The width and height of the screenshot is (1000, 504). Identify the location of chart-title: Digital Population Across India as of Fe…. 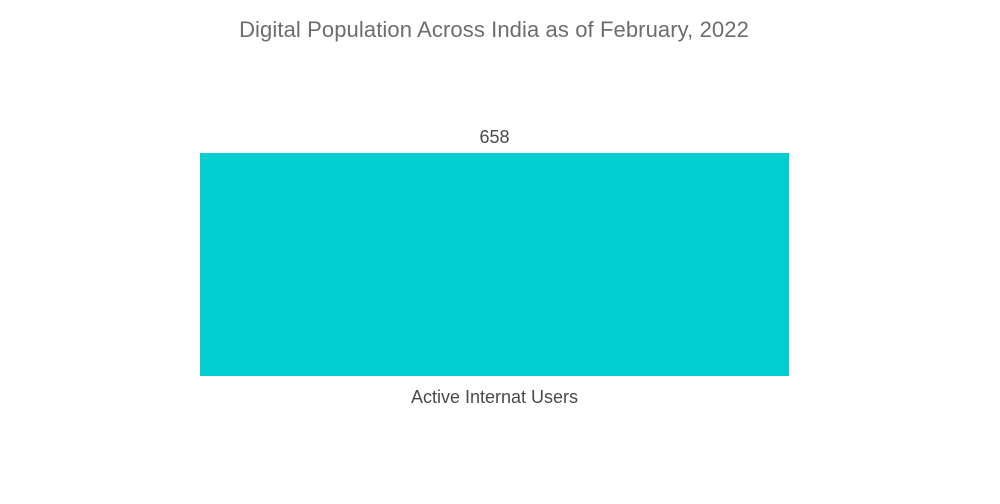
(494, 29).